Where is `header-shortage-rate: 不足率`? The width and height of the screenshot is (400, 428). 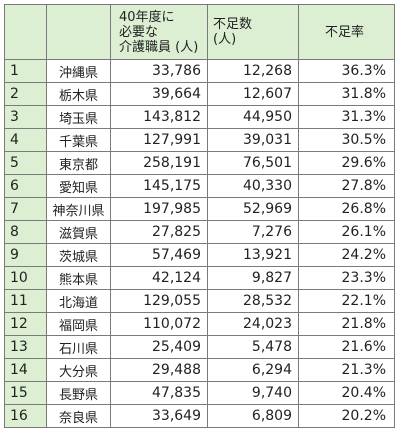
header-shortage-rate: 不足率 is located at coordinates (346, 32).